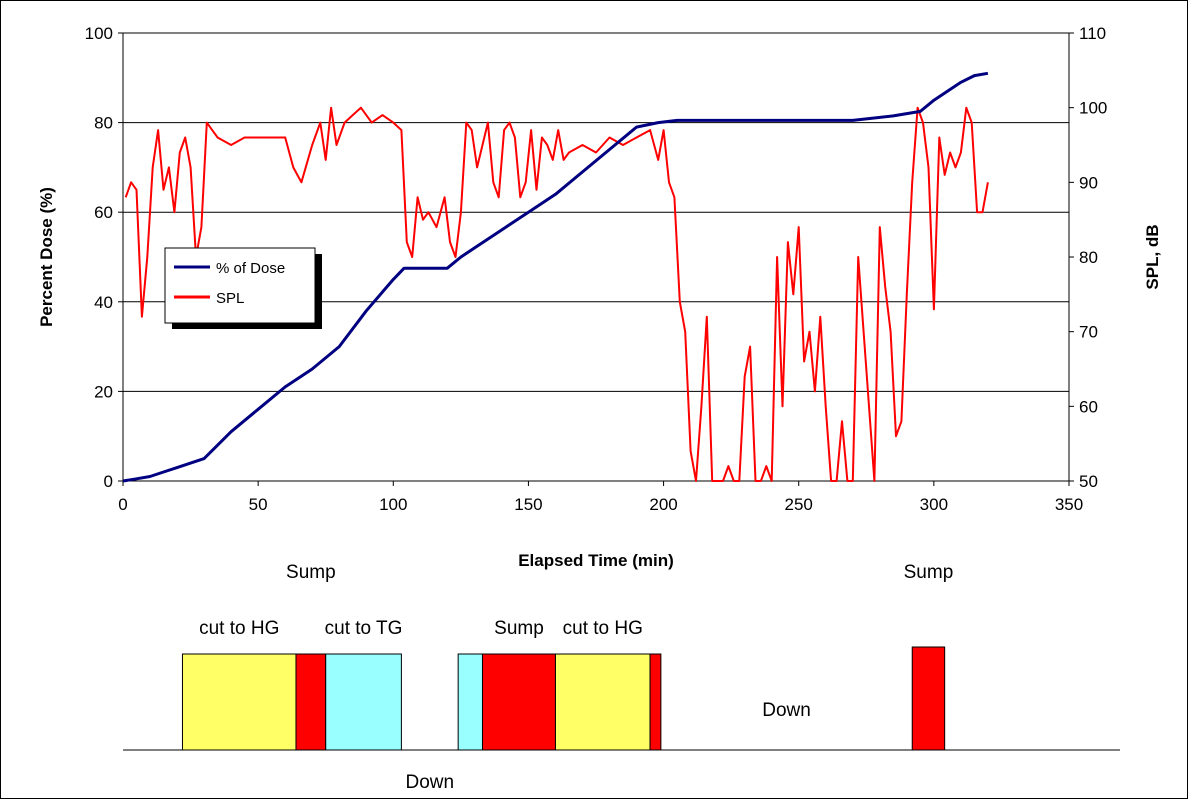 The image size is (1188, 799). I want to click on right-tick-label: 90, so click(1088, 182).